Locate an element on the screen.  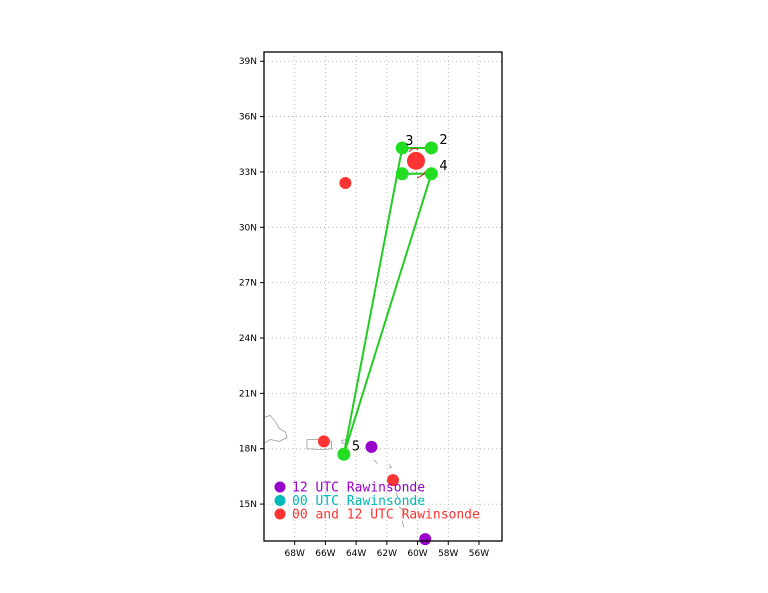
track-point-label: 5 is located at coordinates (356, 446).